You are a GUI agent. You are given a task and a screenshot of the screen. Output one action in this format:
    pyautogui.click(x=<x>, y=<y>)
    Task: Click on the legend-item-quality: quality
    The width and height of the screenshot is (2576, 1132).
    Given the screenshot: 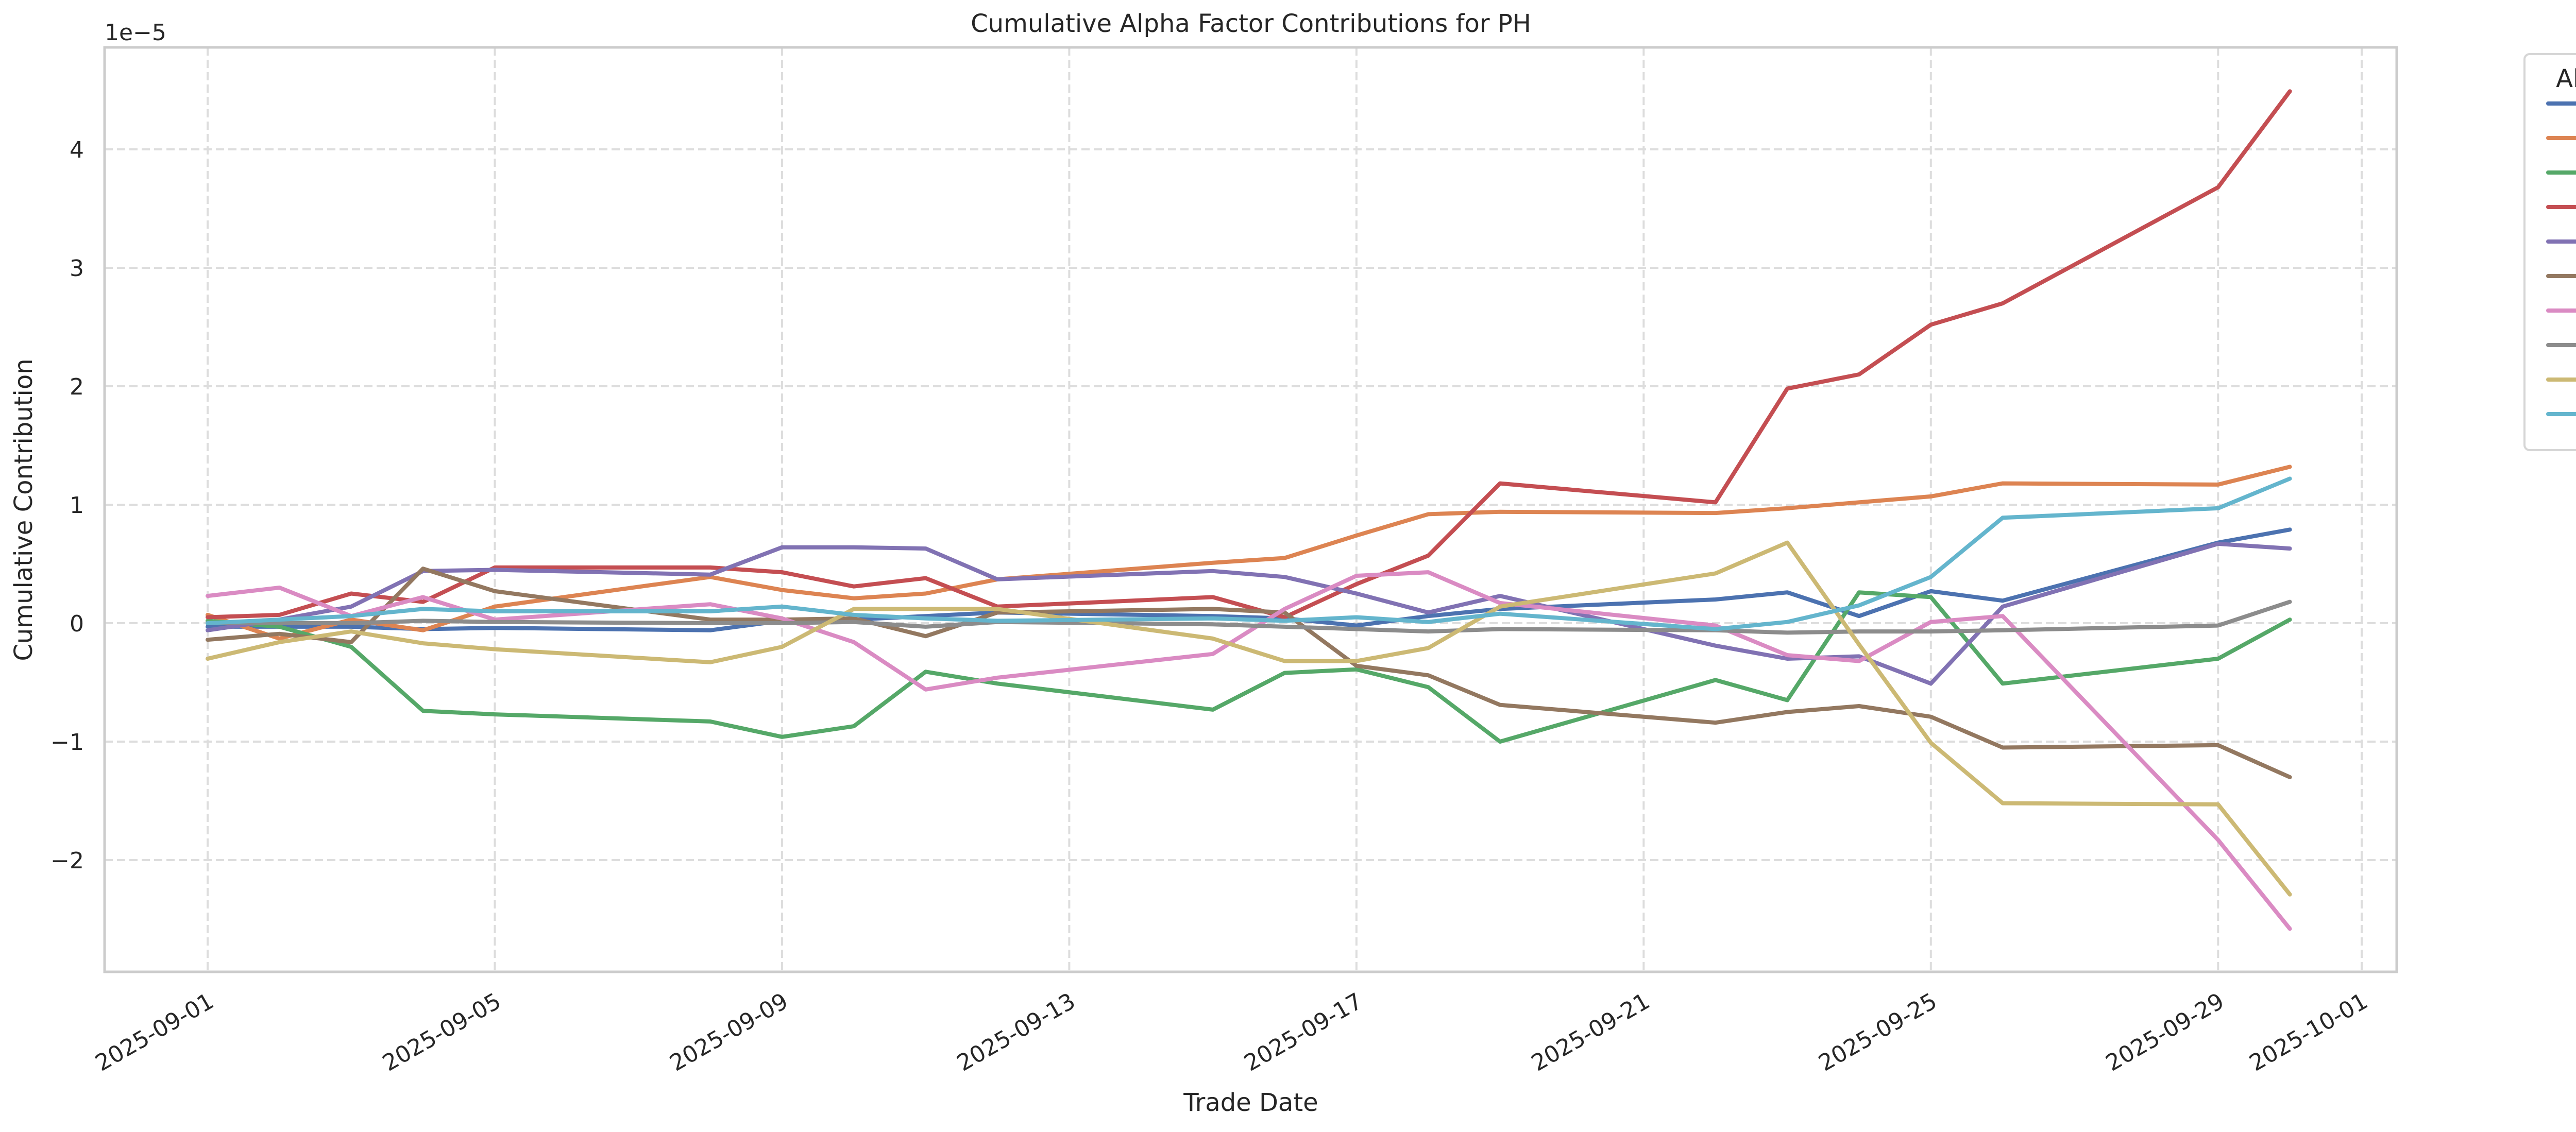 What is the action you would take?
    pyautogui.click(x=2551, y=241)
    